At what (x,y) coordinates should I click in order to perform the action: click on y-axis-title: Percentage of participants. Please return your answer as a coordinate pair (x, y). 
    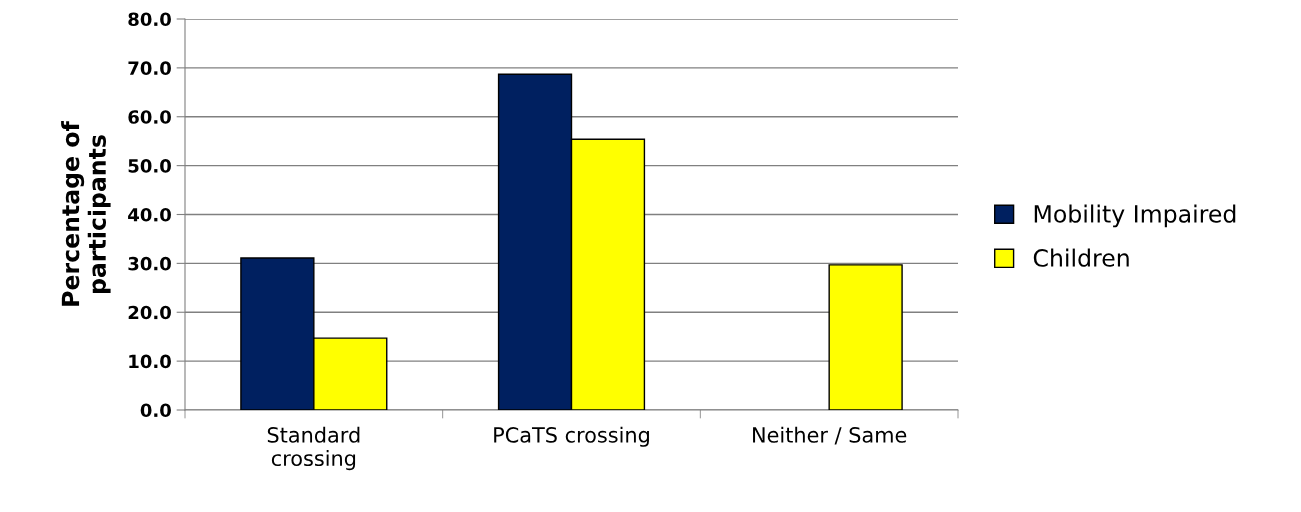
    Looking at the image, I should click on (86, 213).